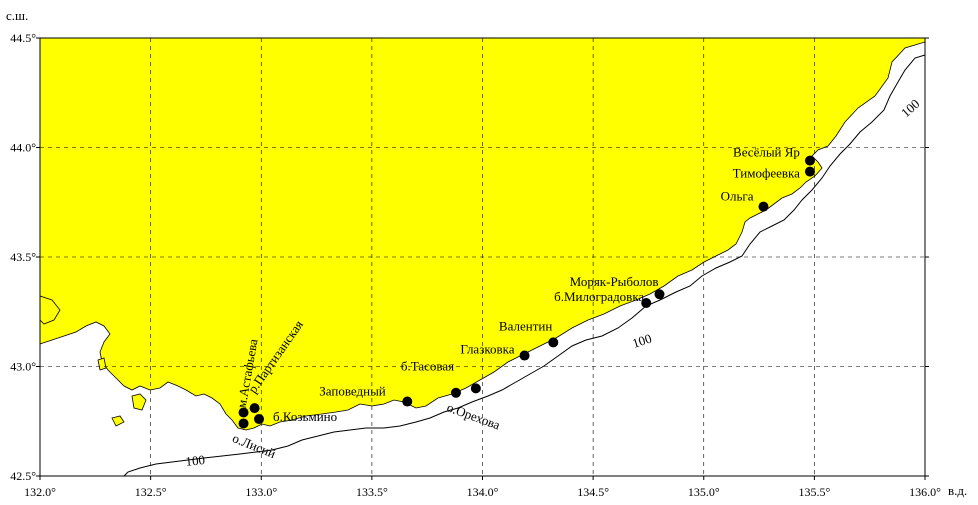 Image resolution: width=978 pixels, height=505 pixels. I want to click on tick-label-lat: 44.0°, so click(23, 148).